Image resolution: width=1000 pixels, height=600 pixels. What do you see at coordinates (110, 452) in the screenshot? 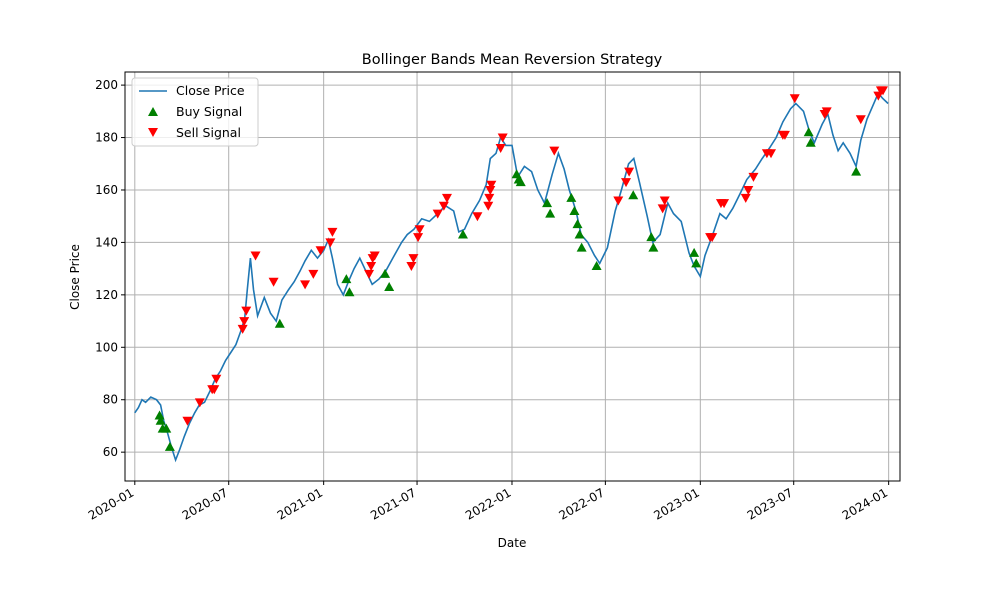
I see `y-tick-label: 60` at bounding box center [110, 452].